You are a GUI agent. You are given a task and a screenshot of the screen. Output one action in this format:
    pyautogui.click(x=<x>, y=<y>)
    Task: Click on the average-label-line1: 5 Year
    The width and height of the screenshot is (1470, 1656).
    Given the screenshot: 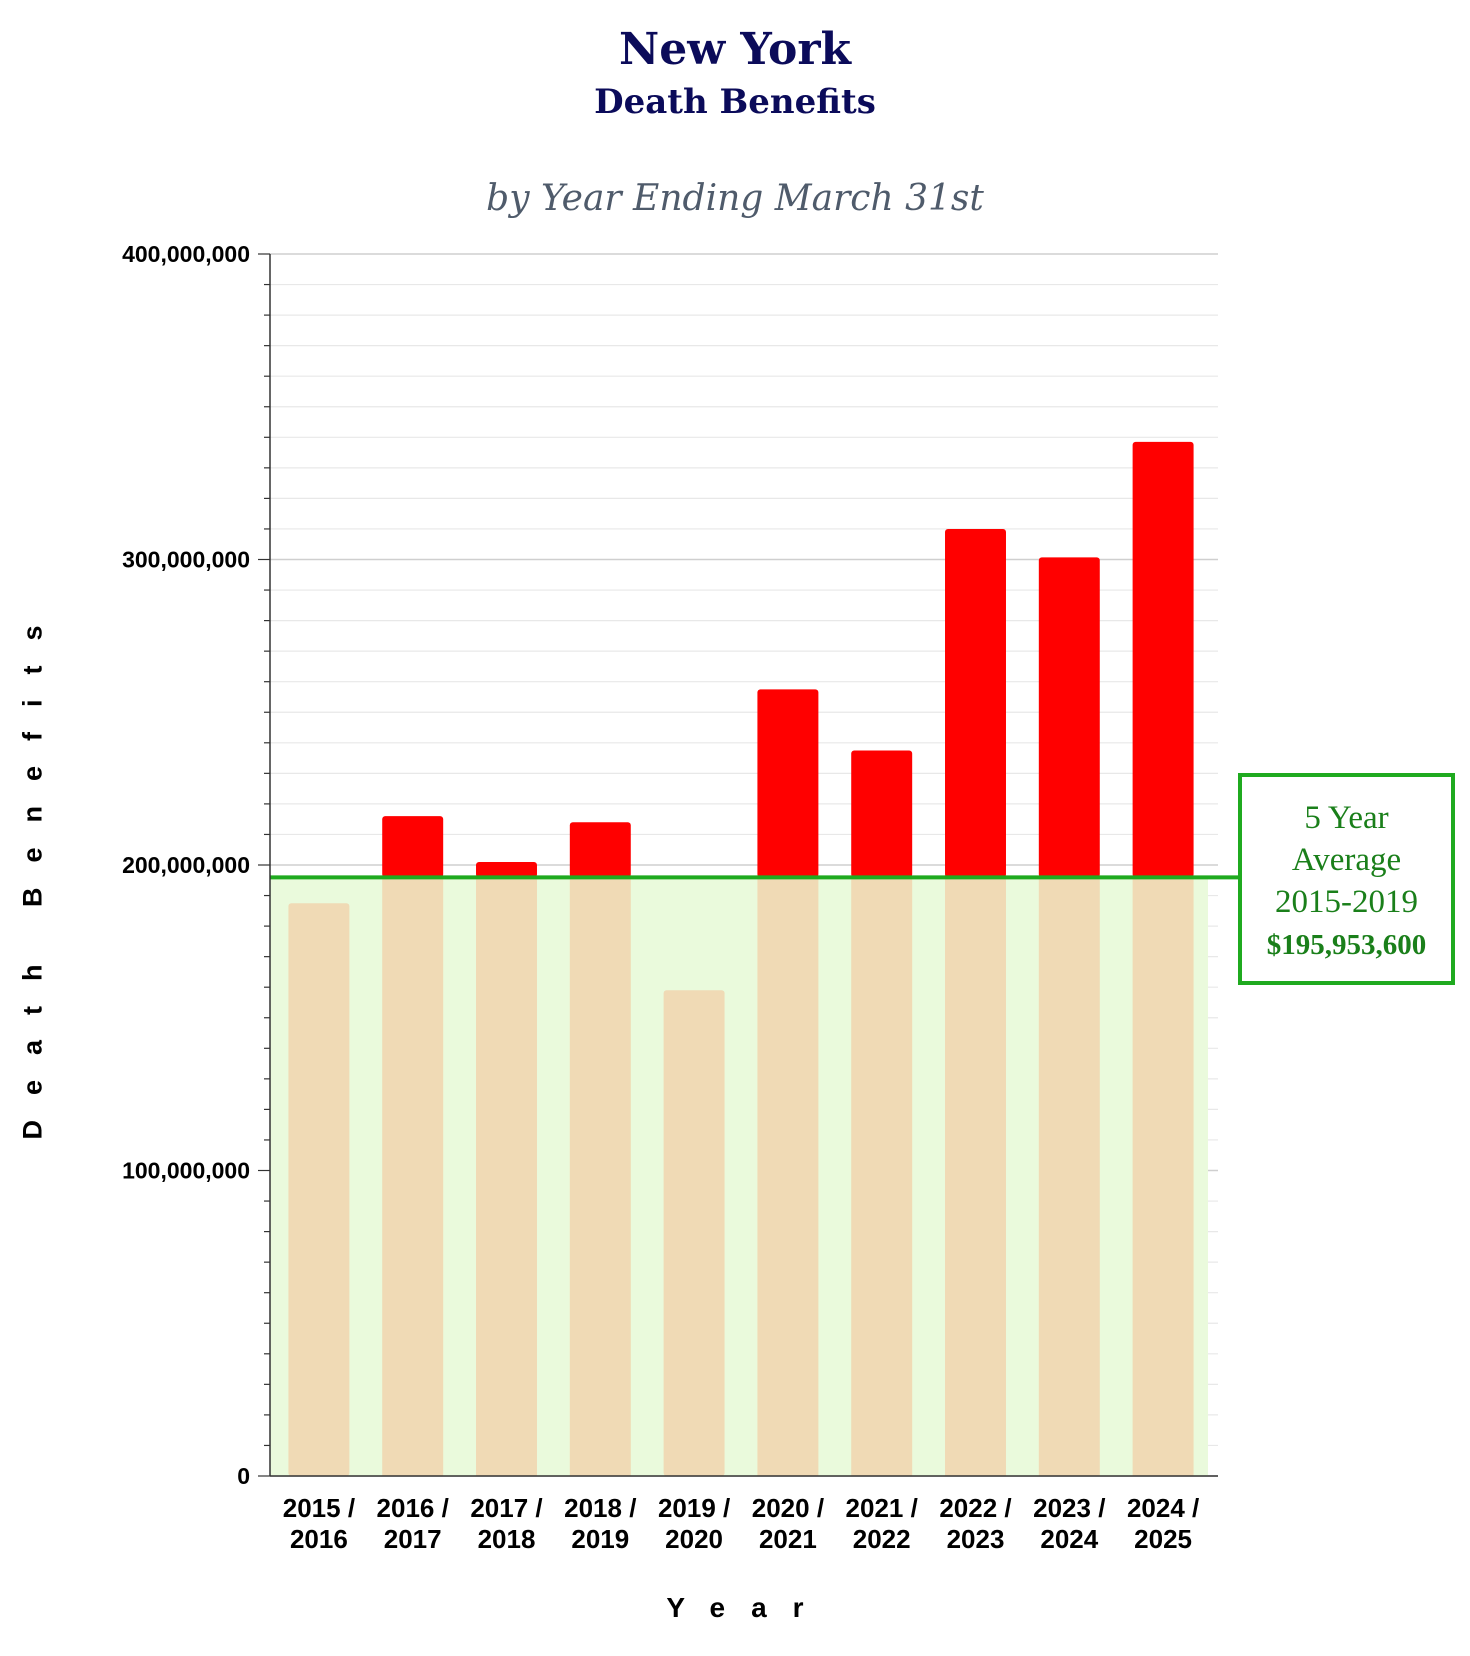 What is the action you would take?
    pyautogui.click(x=1346, y=818)
    